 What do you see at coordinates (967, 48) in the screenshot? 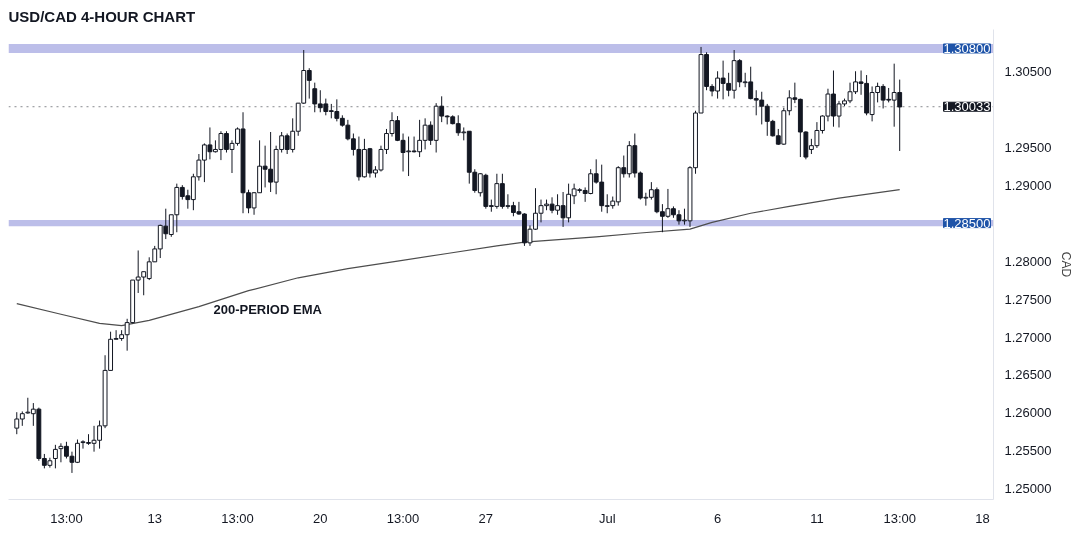
I see `band-label: 1.30800` at bounding box center [967, 48].